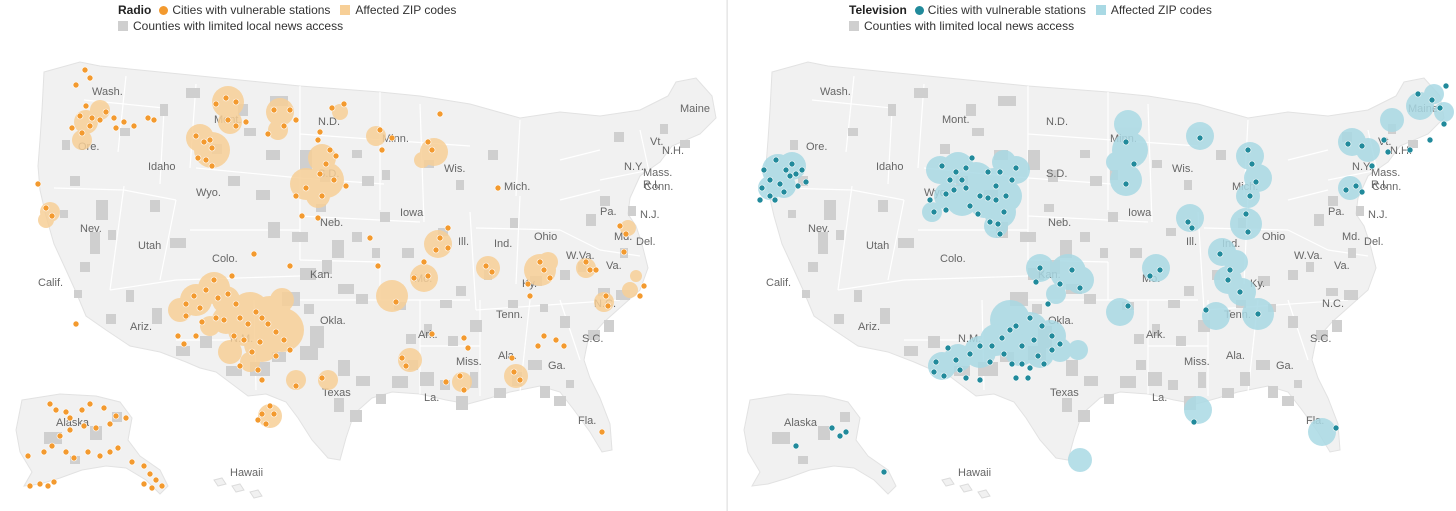 This screenshot has width=1456, height=511. Describe the element at coordinates (1100, 10) in the screenshot. I see `teal-square-icon` at that location.